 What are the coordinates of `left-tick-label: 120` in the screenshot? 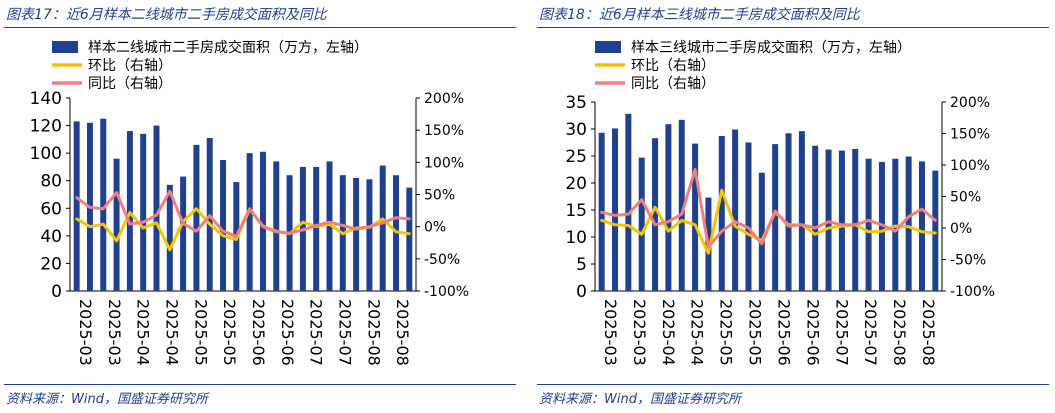 It's located at (46, 127).